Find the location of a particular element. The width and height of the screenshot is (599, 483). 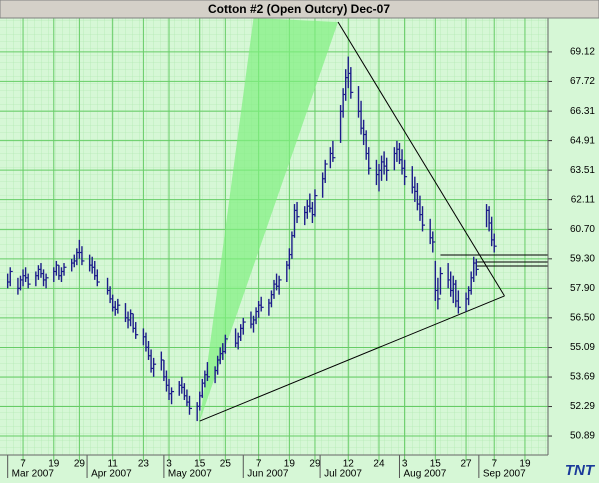

y-tick-label: 52.29 is located at coordinates (582, 406).